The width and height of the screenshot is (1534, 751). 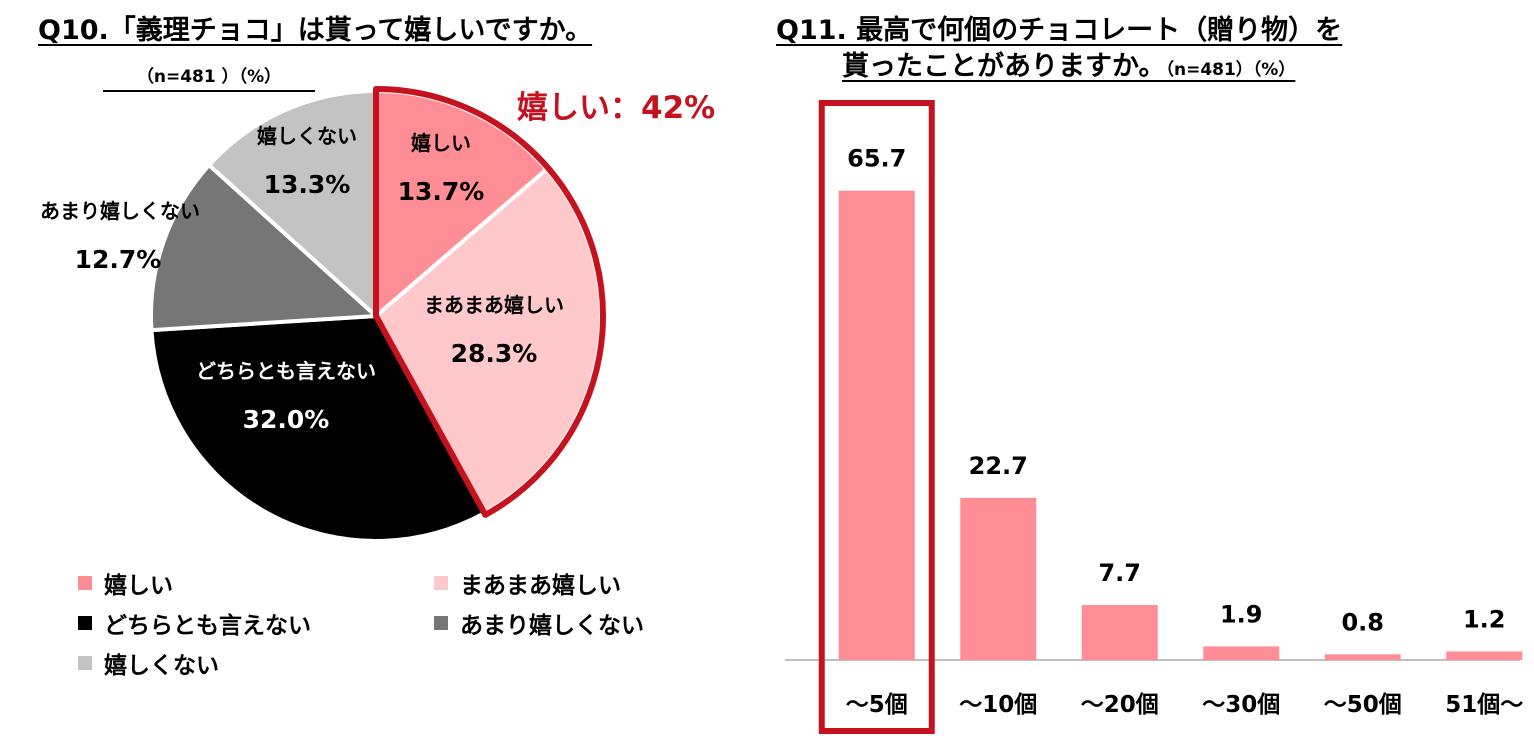 What do you see at coordinates (1241, 614) in the screenshot?
I see `bar-value-30: 1.9` at bounding box center [1241, 614].